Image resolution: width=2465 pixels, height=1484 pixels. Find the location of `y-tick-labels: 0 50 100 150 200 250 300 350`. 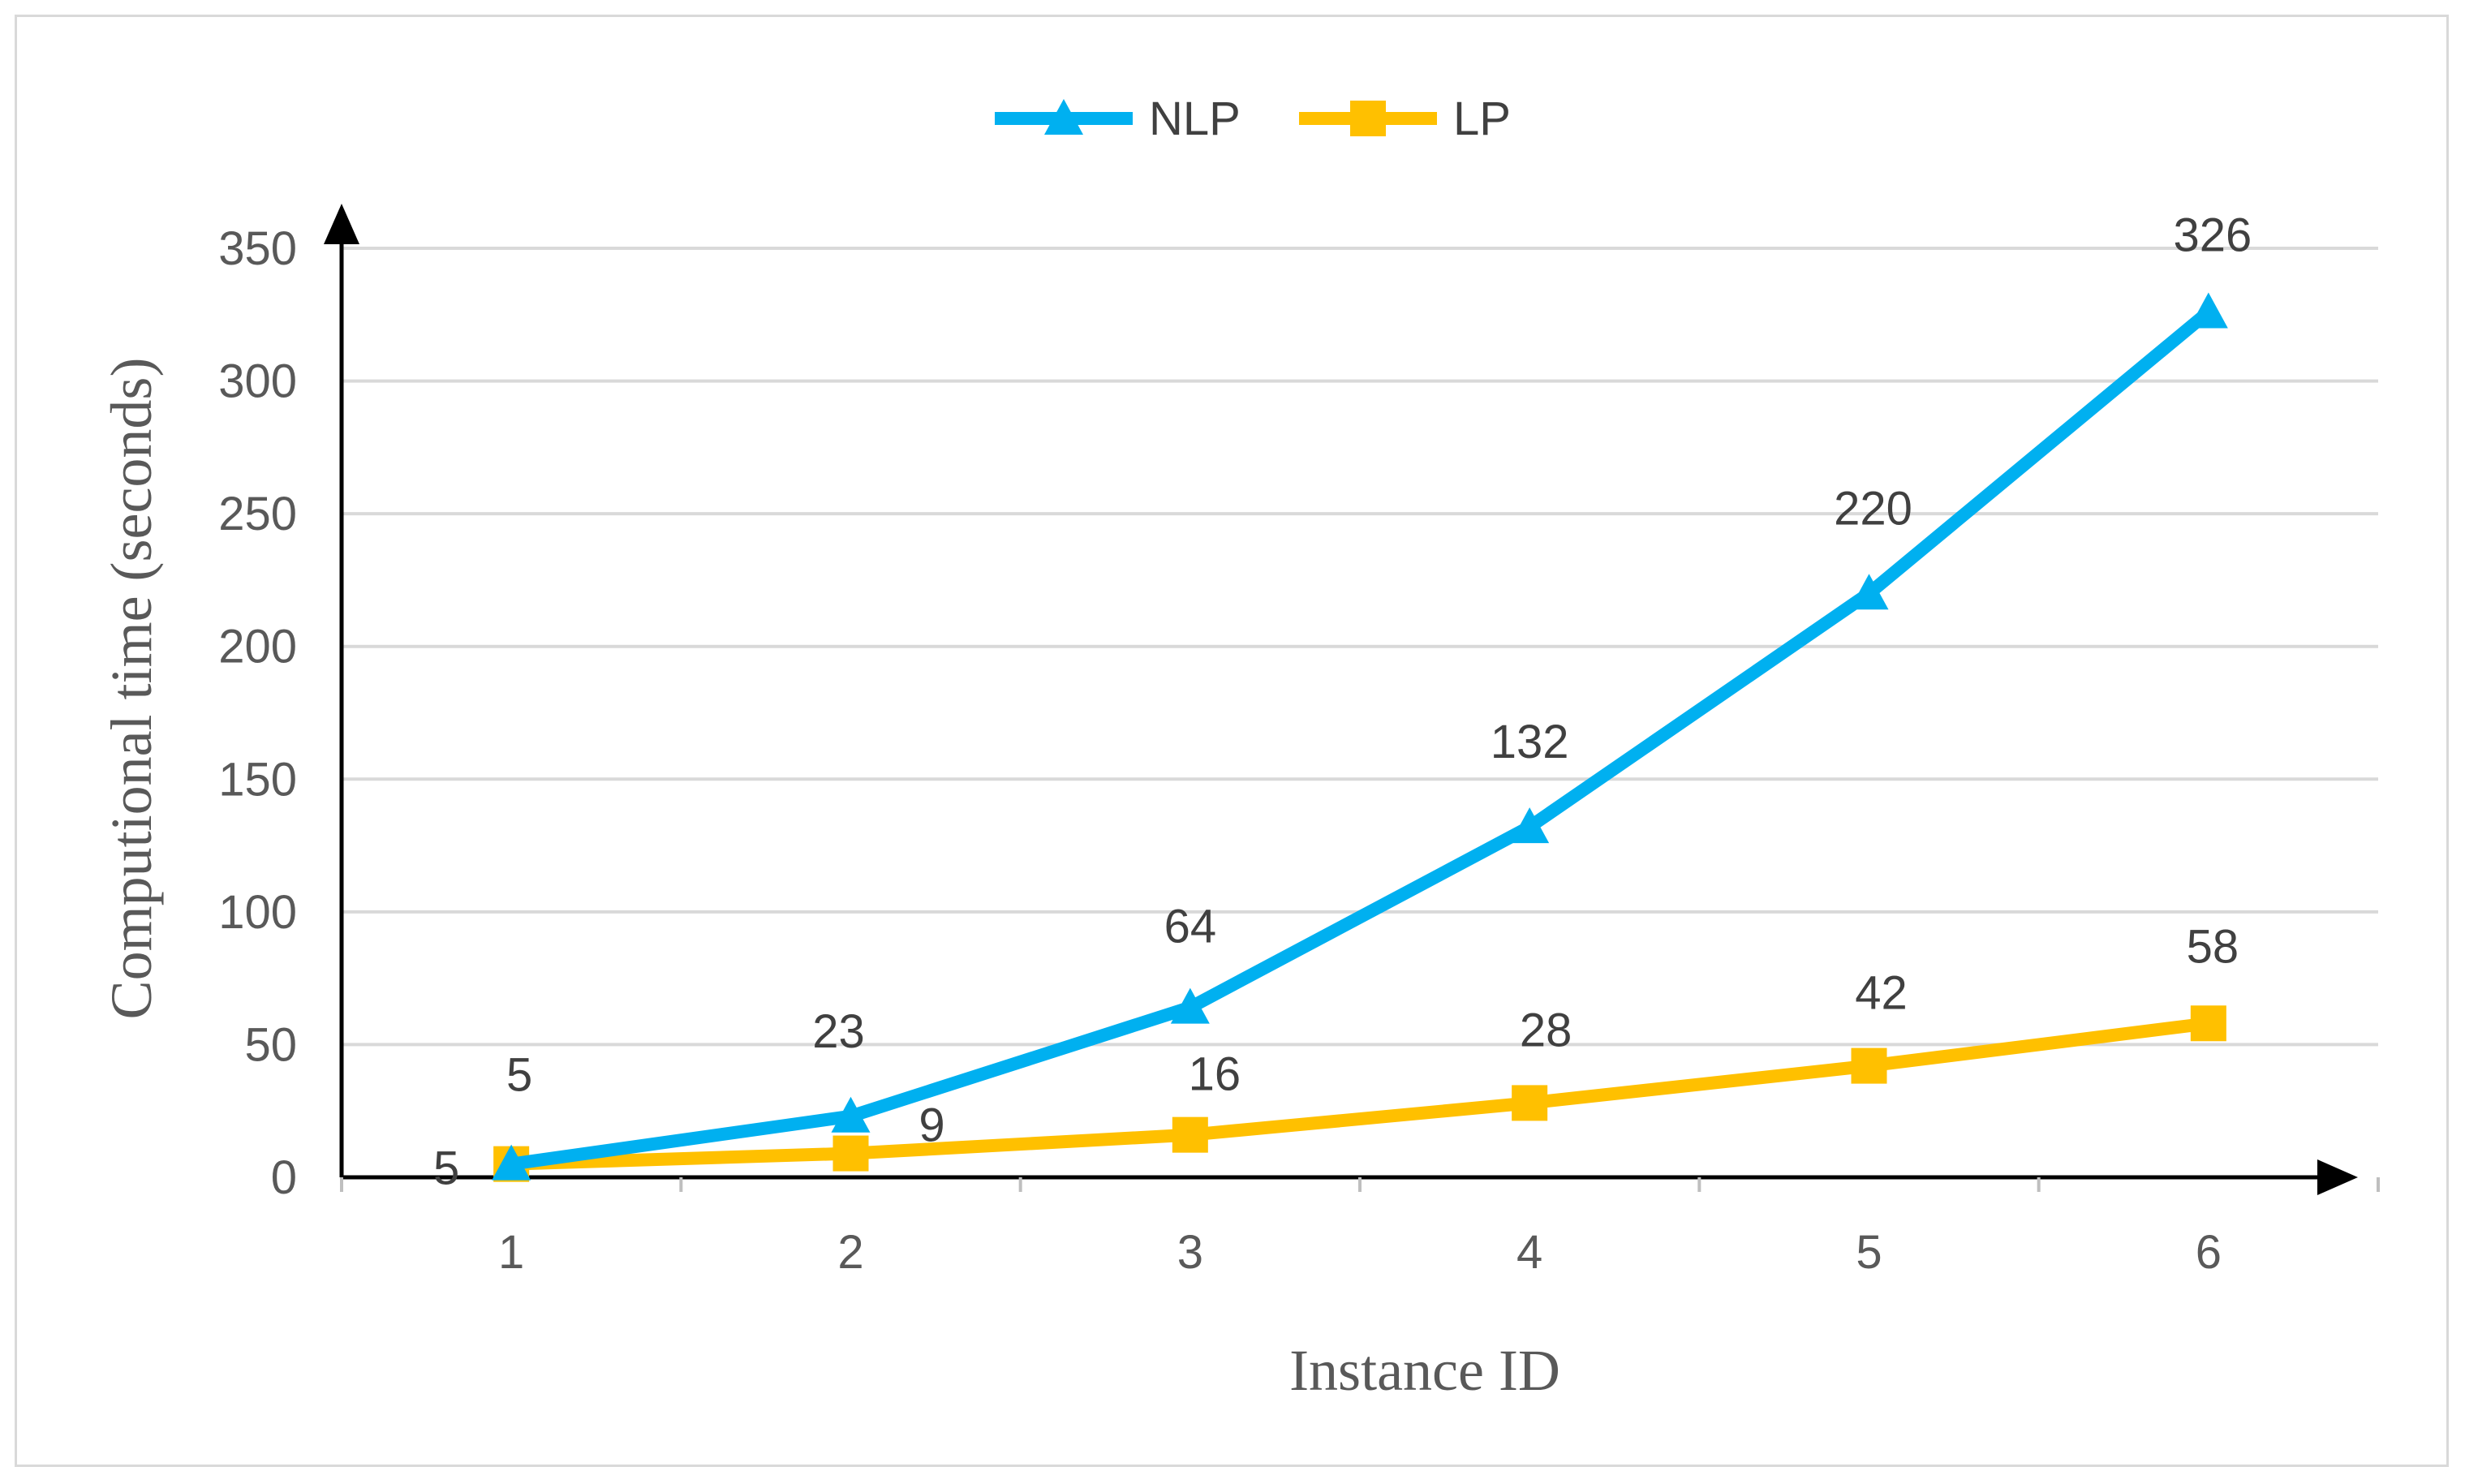

y-tick-labels: 0 50 100 150 200 250 300 350 is located at coordinates (257, 713).